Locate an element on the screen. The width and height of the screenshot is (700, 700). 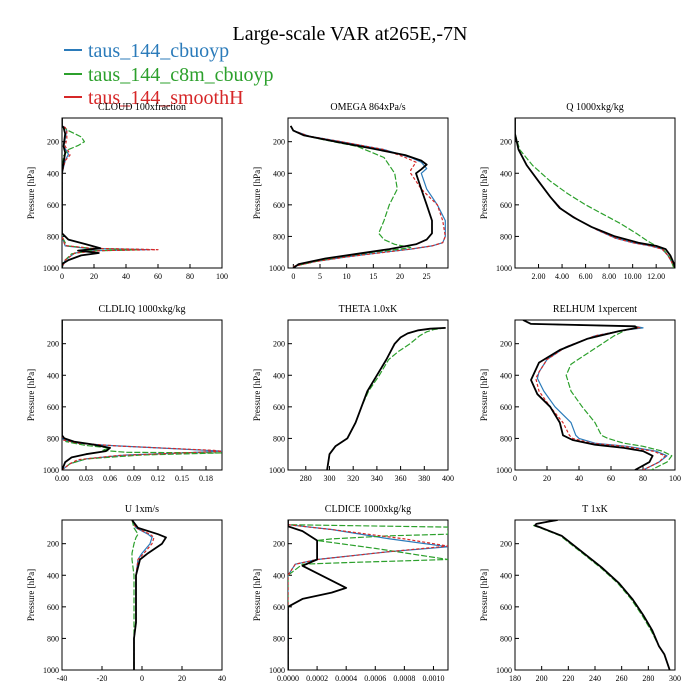
panel-7-ytick-label-3: 800 is located at coordinates (53, 638).